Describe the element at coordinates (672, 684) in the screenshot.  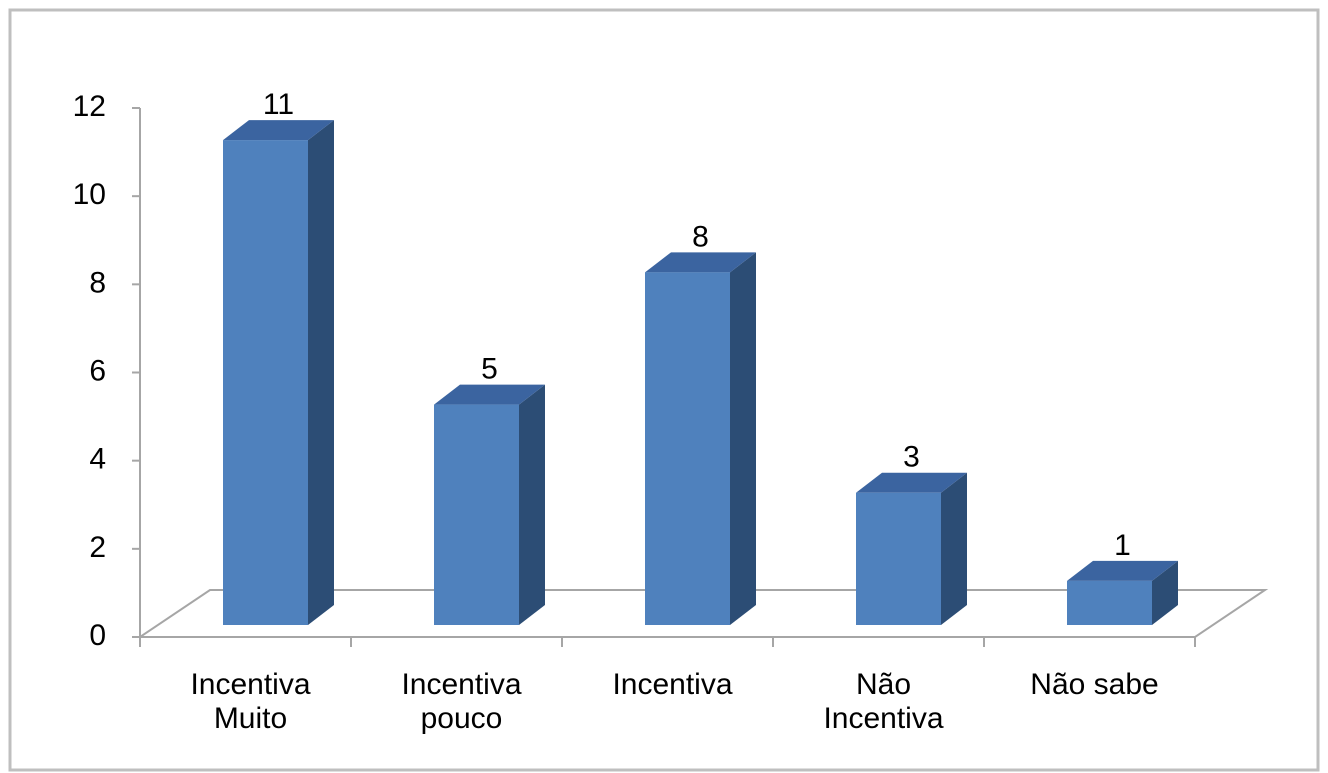
I see `x-tick-label: Incentiva` at that location.